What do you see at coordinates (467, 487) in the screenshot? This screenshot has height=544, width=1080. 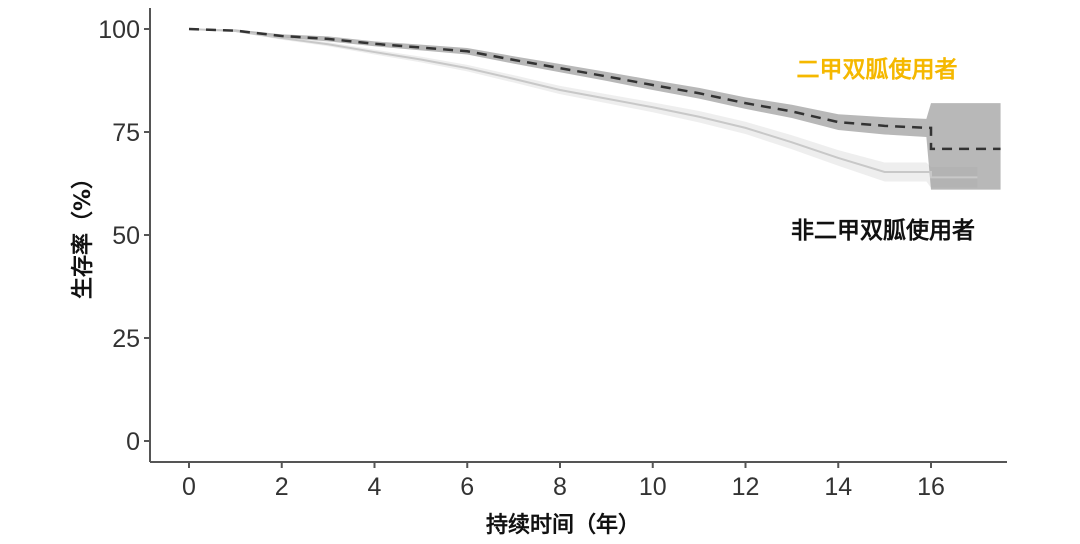 I see `x-tick-label: 6` at bounding box center [467, 487].